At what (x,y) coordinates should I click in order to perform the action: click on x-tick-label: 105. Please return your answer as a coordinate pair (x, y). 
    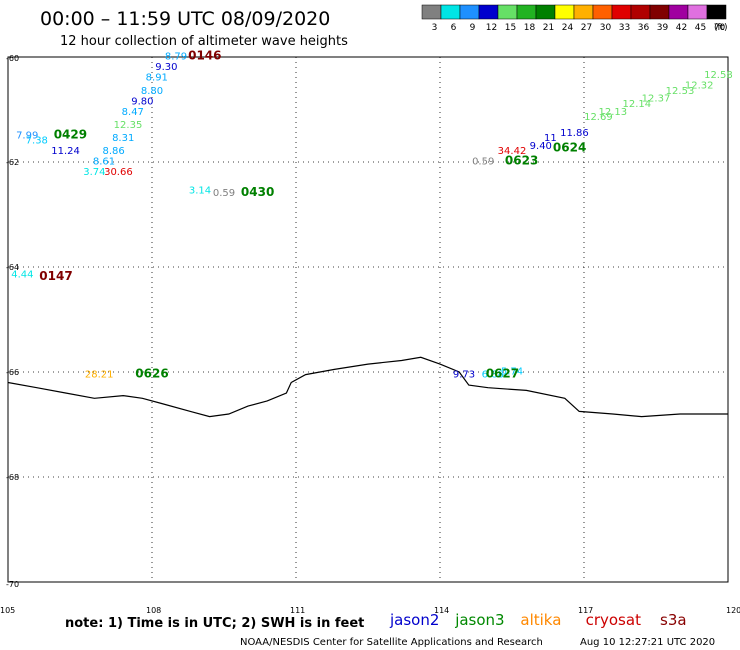
    Looking at the image, I should click on (7, 610).